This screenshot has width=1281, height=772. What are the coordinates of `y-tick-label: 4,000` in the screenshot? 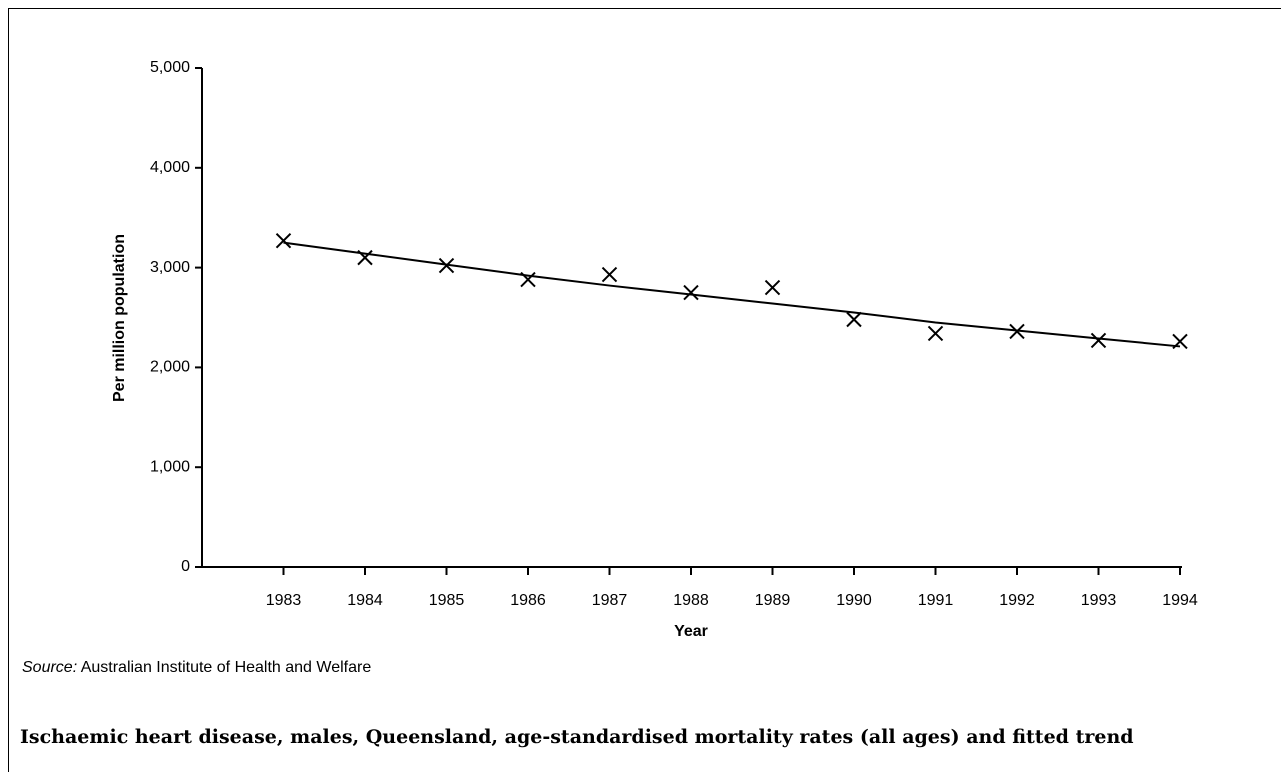 It's located at (170, 167).